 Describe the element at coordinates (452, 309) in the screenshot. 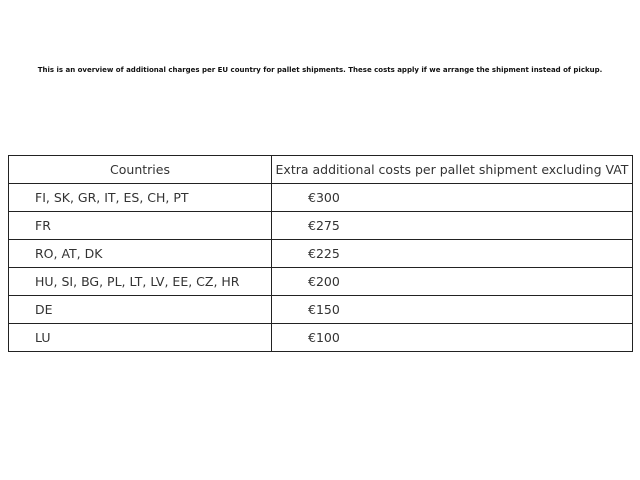

I see `cost-cell: €150` at that location.